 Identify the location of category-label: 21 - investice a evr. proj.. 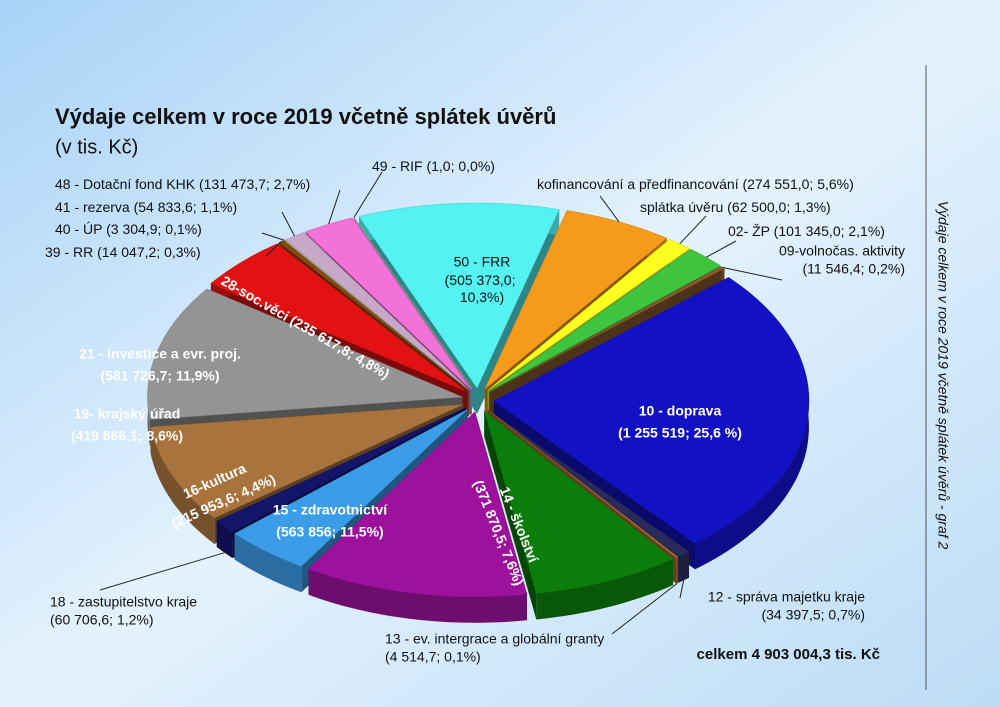
(160, 354).